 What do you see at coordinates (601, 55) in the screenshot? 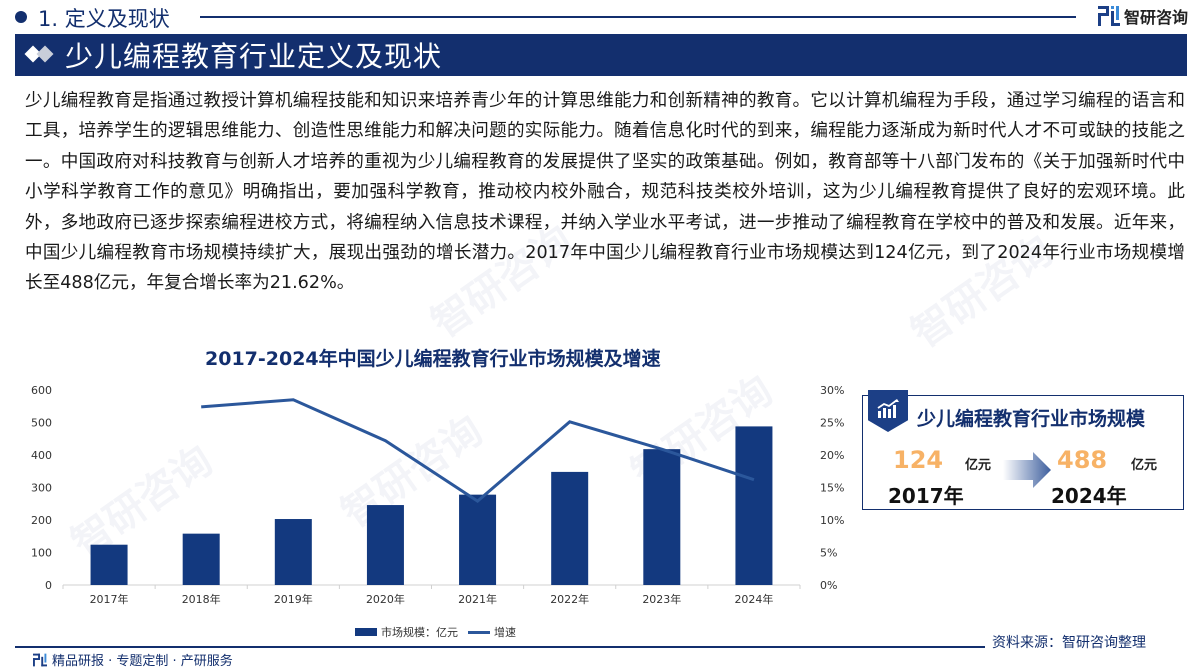
I see `title-bar: 少儿编程教育行业定义及现状` at bounding box center [601, 55].